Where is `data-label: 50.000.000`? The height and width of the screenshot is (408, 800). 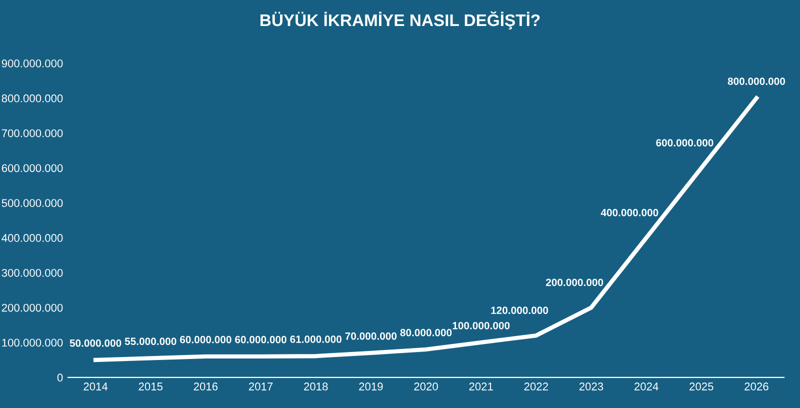
data-label: 50.000.000 is located at coordinates (96, 343).